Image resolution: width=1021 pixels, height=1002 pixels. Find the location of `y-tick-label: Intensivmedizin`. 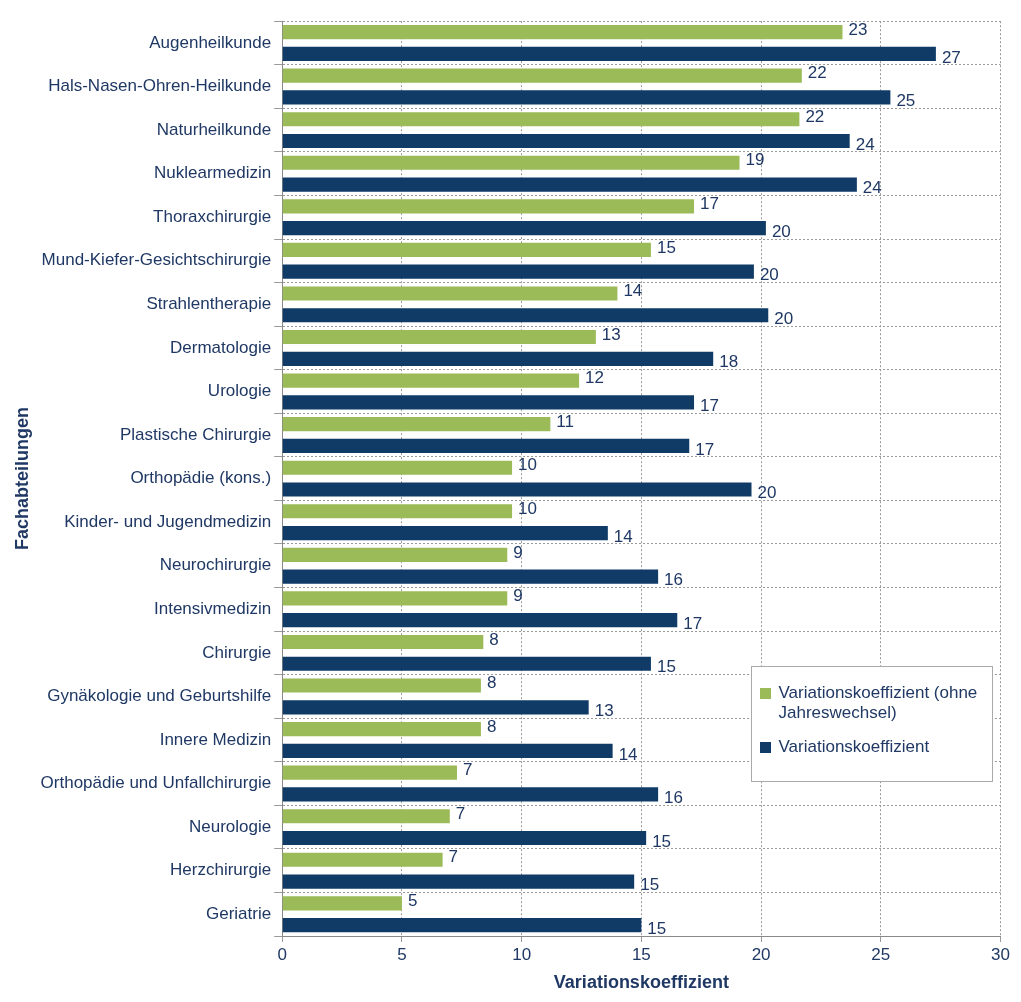

y-tick-label: Intensivmedizin is located at coordinates (213, 608).